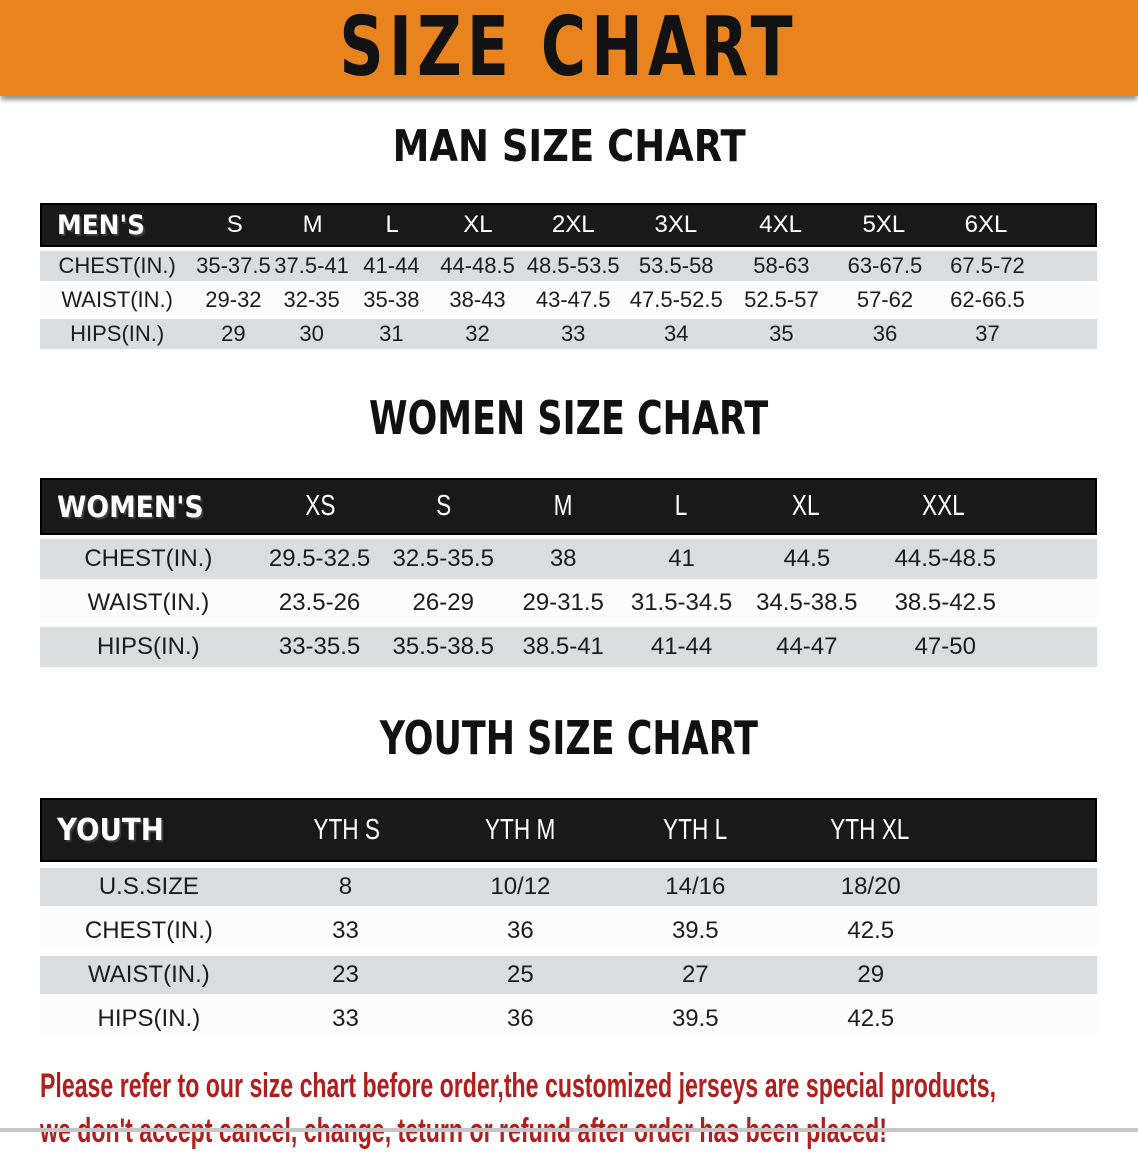 The height and width of the screenshot is (1154, 1138). I want to click on table-cell: 30, so click(312, 334).